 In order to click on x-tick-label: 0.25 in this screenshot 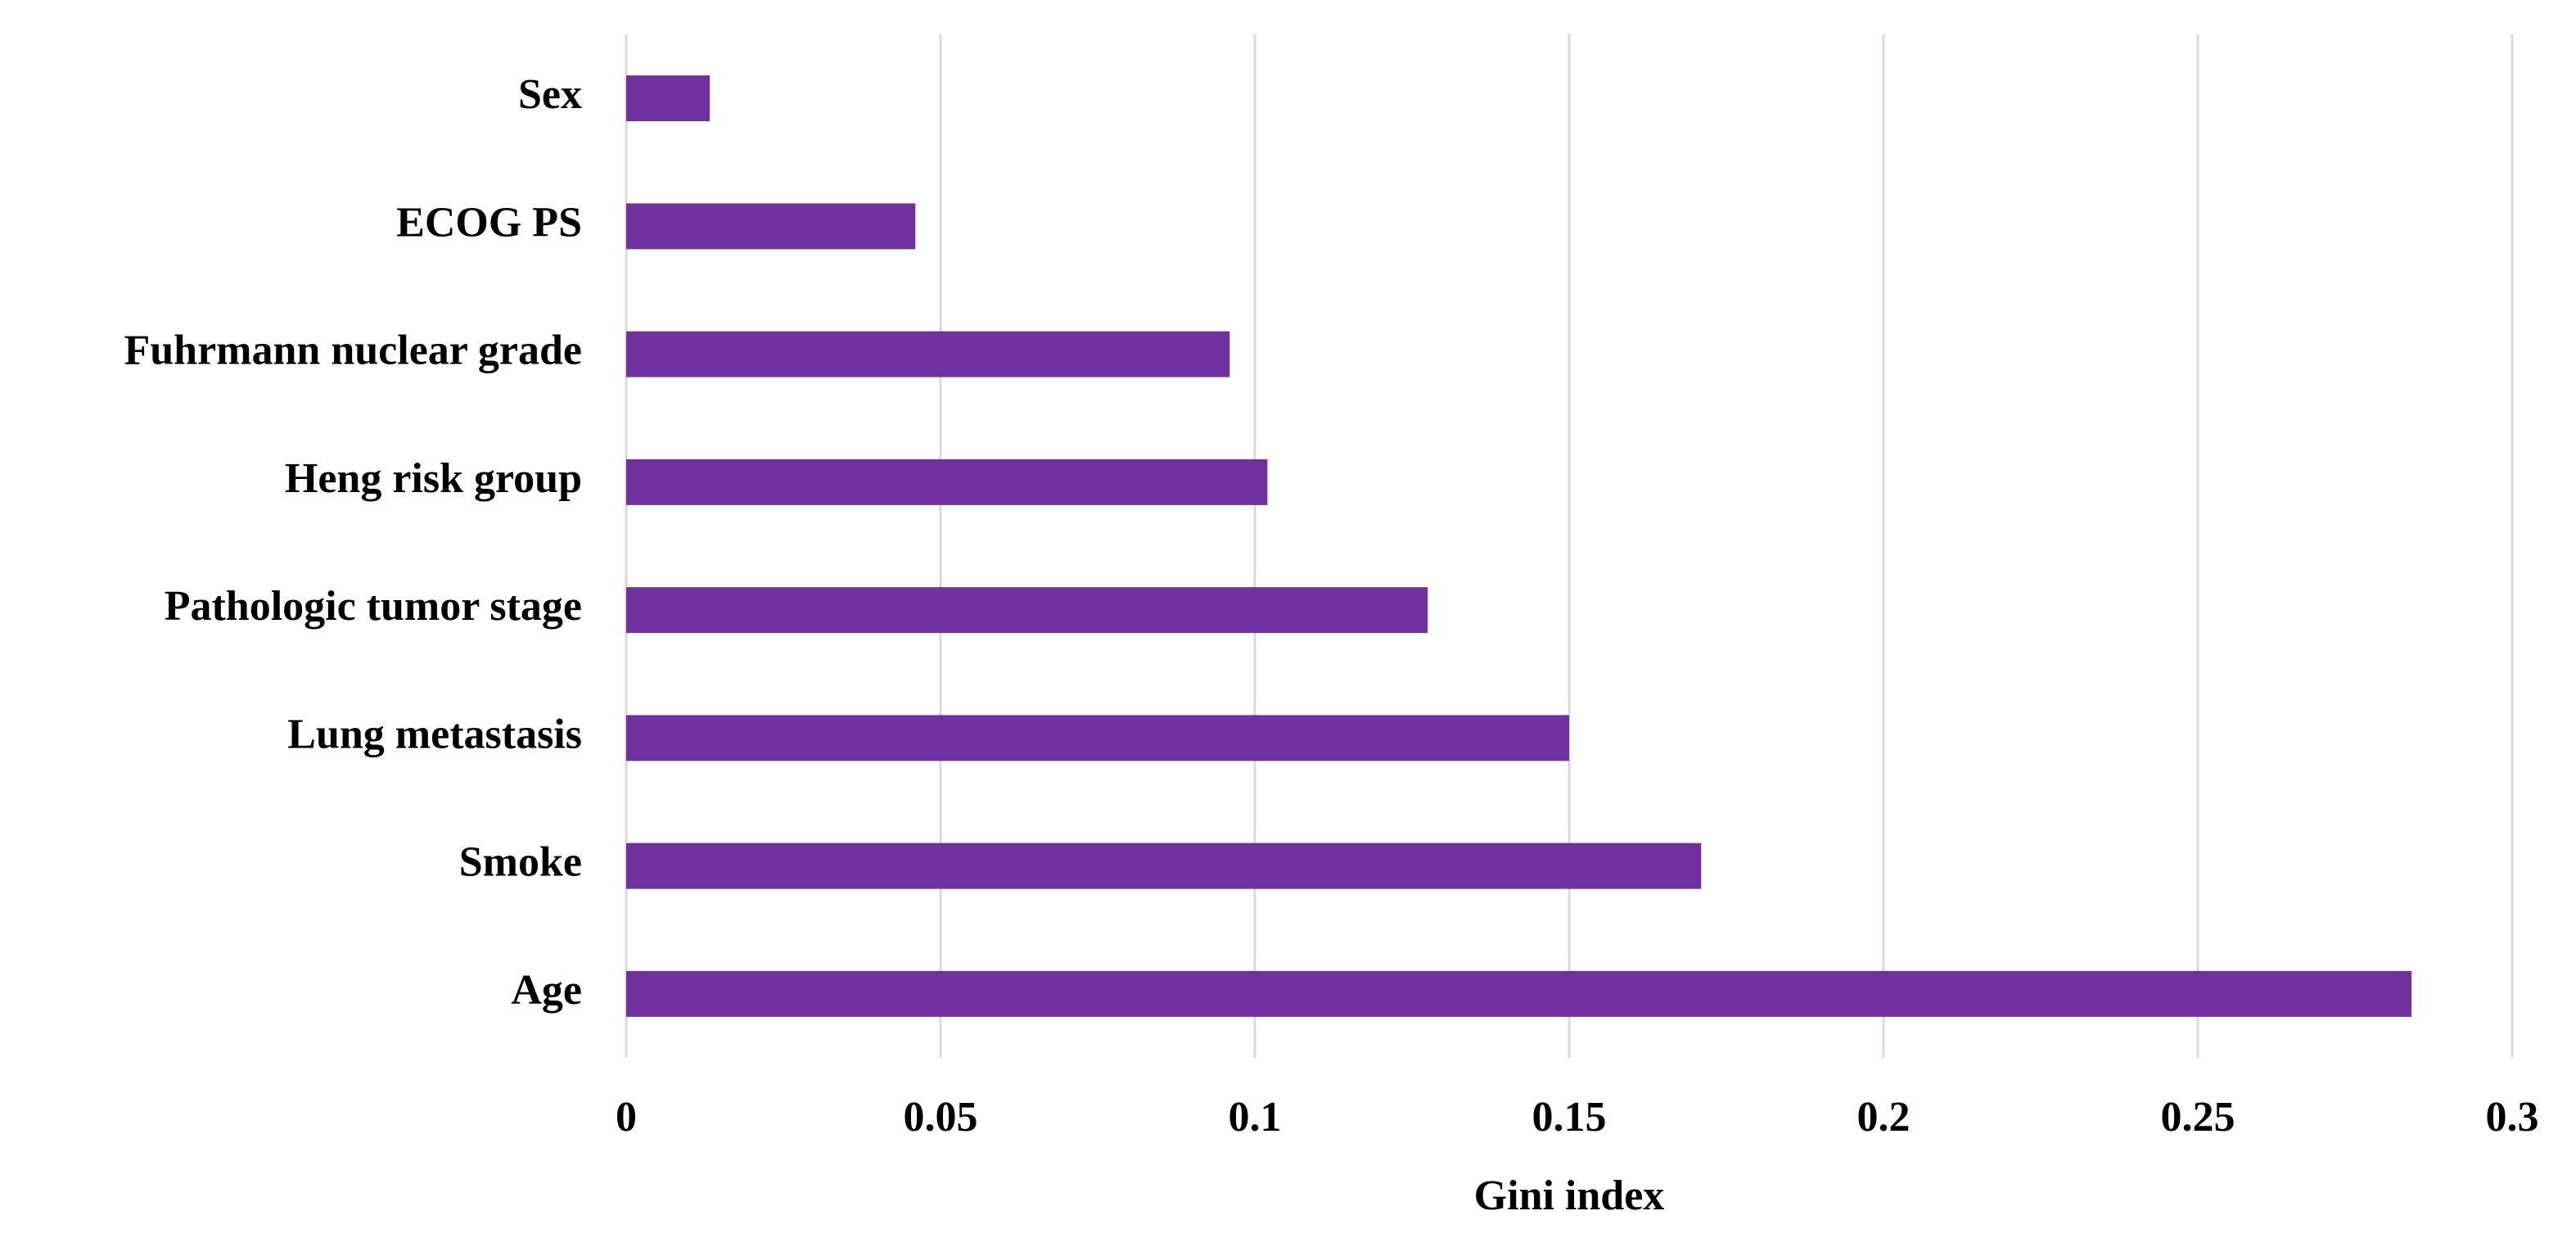, I will do `click(2198, 1117)`.